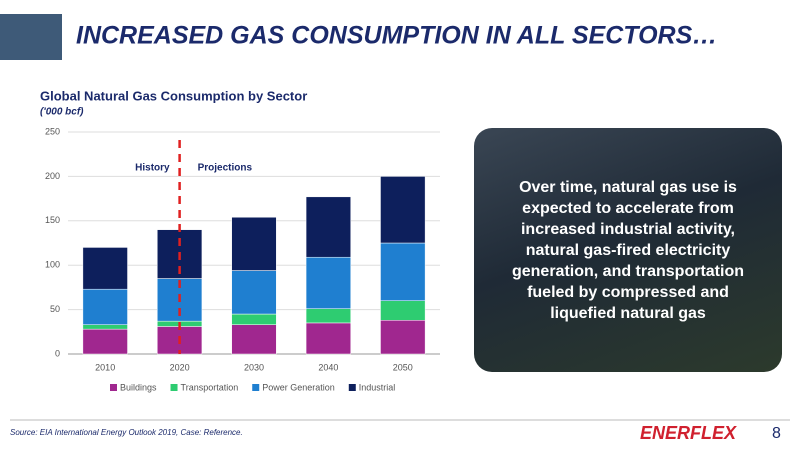 The width and height of the screenshot is (800, 450). Describe the element at coordinates (52, 265) in the screenshot. I see `y-tick-label: 100` at that location.